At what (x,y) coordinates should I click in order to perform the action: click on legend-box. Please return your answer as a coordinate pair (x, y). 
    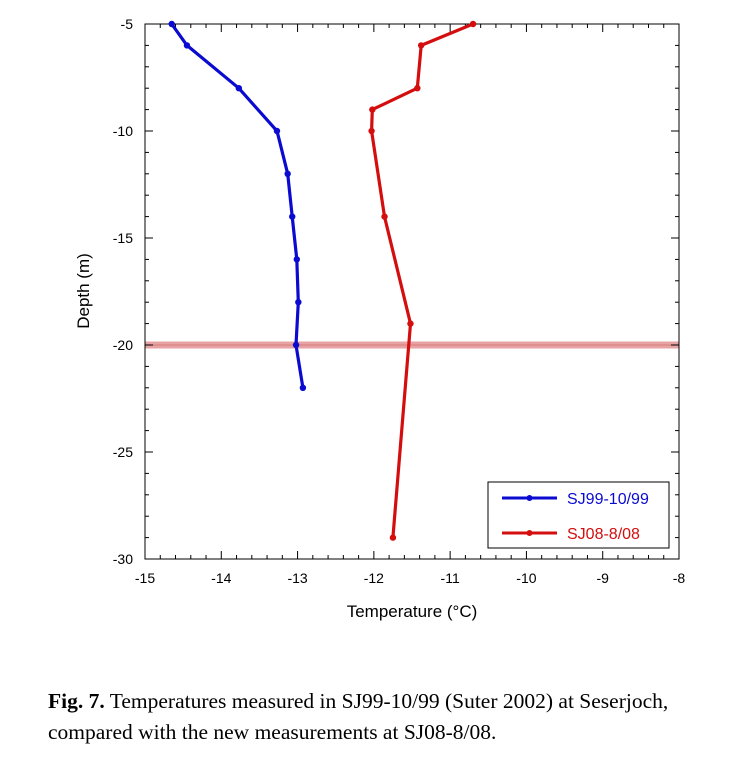
    Looking at the image, I should click on (578, 515).